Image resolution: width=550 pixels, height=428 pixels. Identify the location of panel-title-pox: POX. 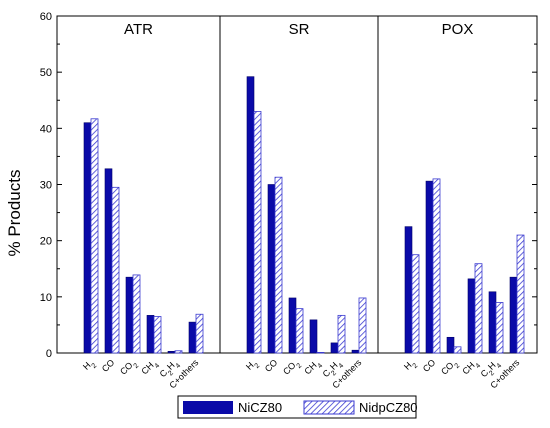
(458, 29).